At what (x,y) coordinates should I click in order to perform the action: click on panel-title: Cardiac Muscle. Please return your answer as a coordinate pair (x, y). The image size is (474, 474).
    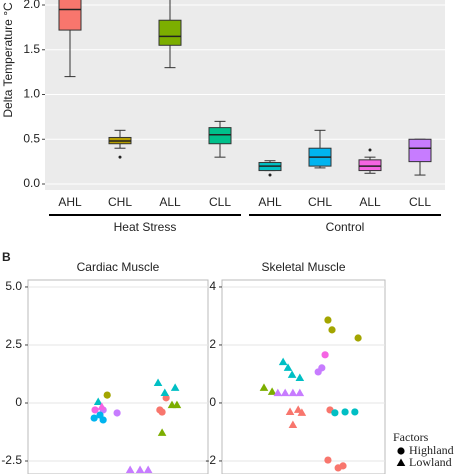
    Looking at the image, I should click on (118, 267).